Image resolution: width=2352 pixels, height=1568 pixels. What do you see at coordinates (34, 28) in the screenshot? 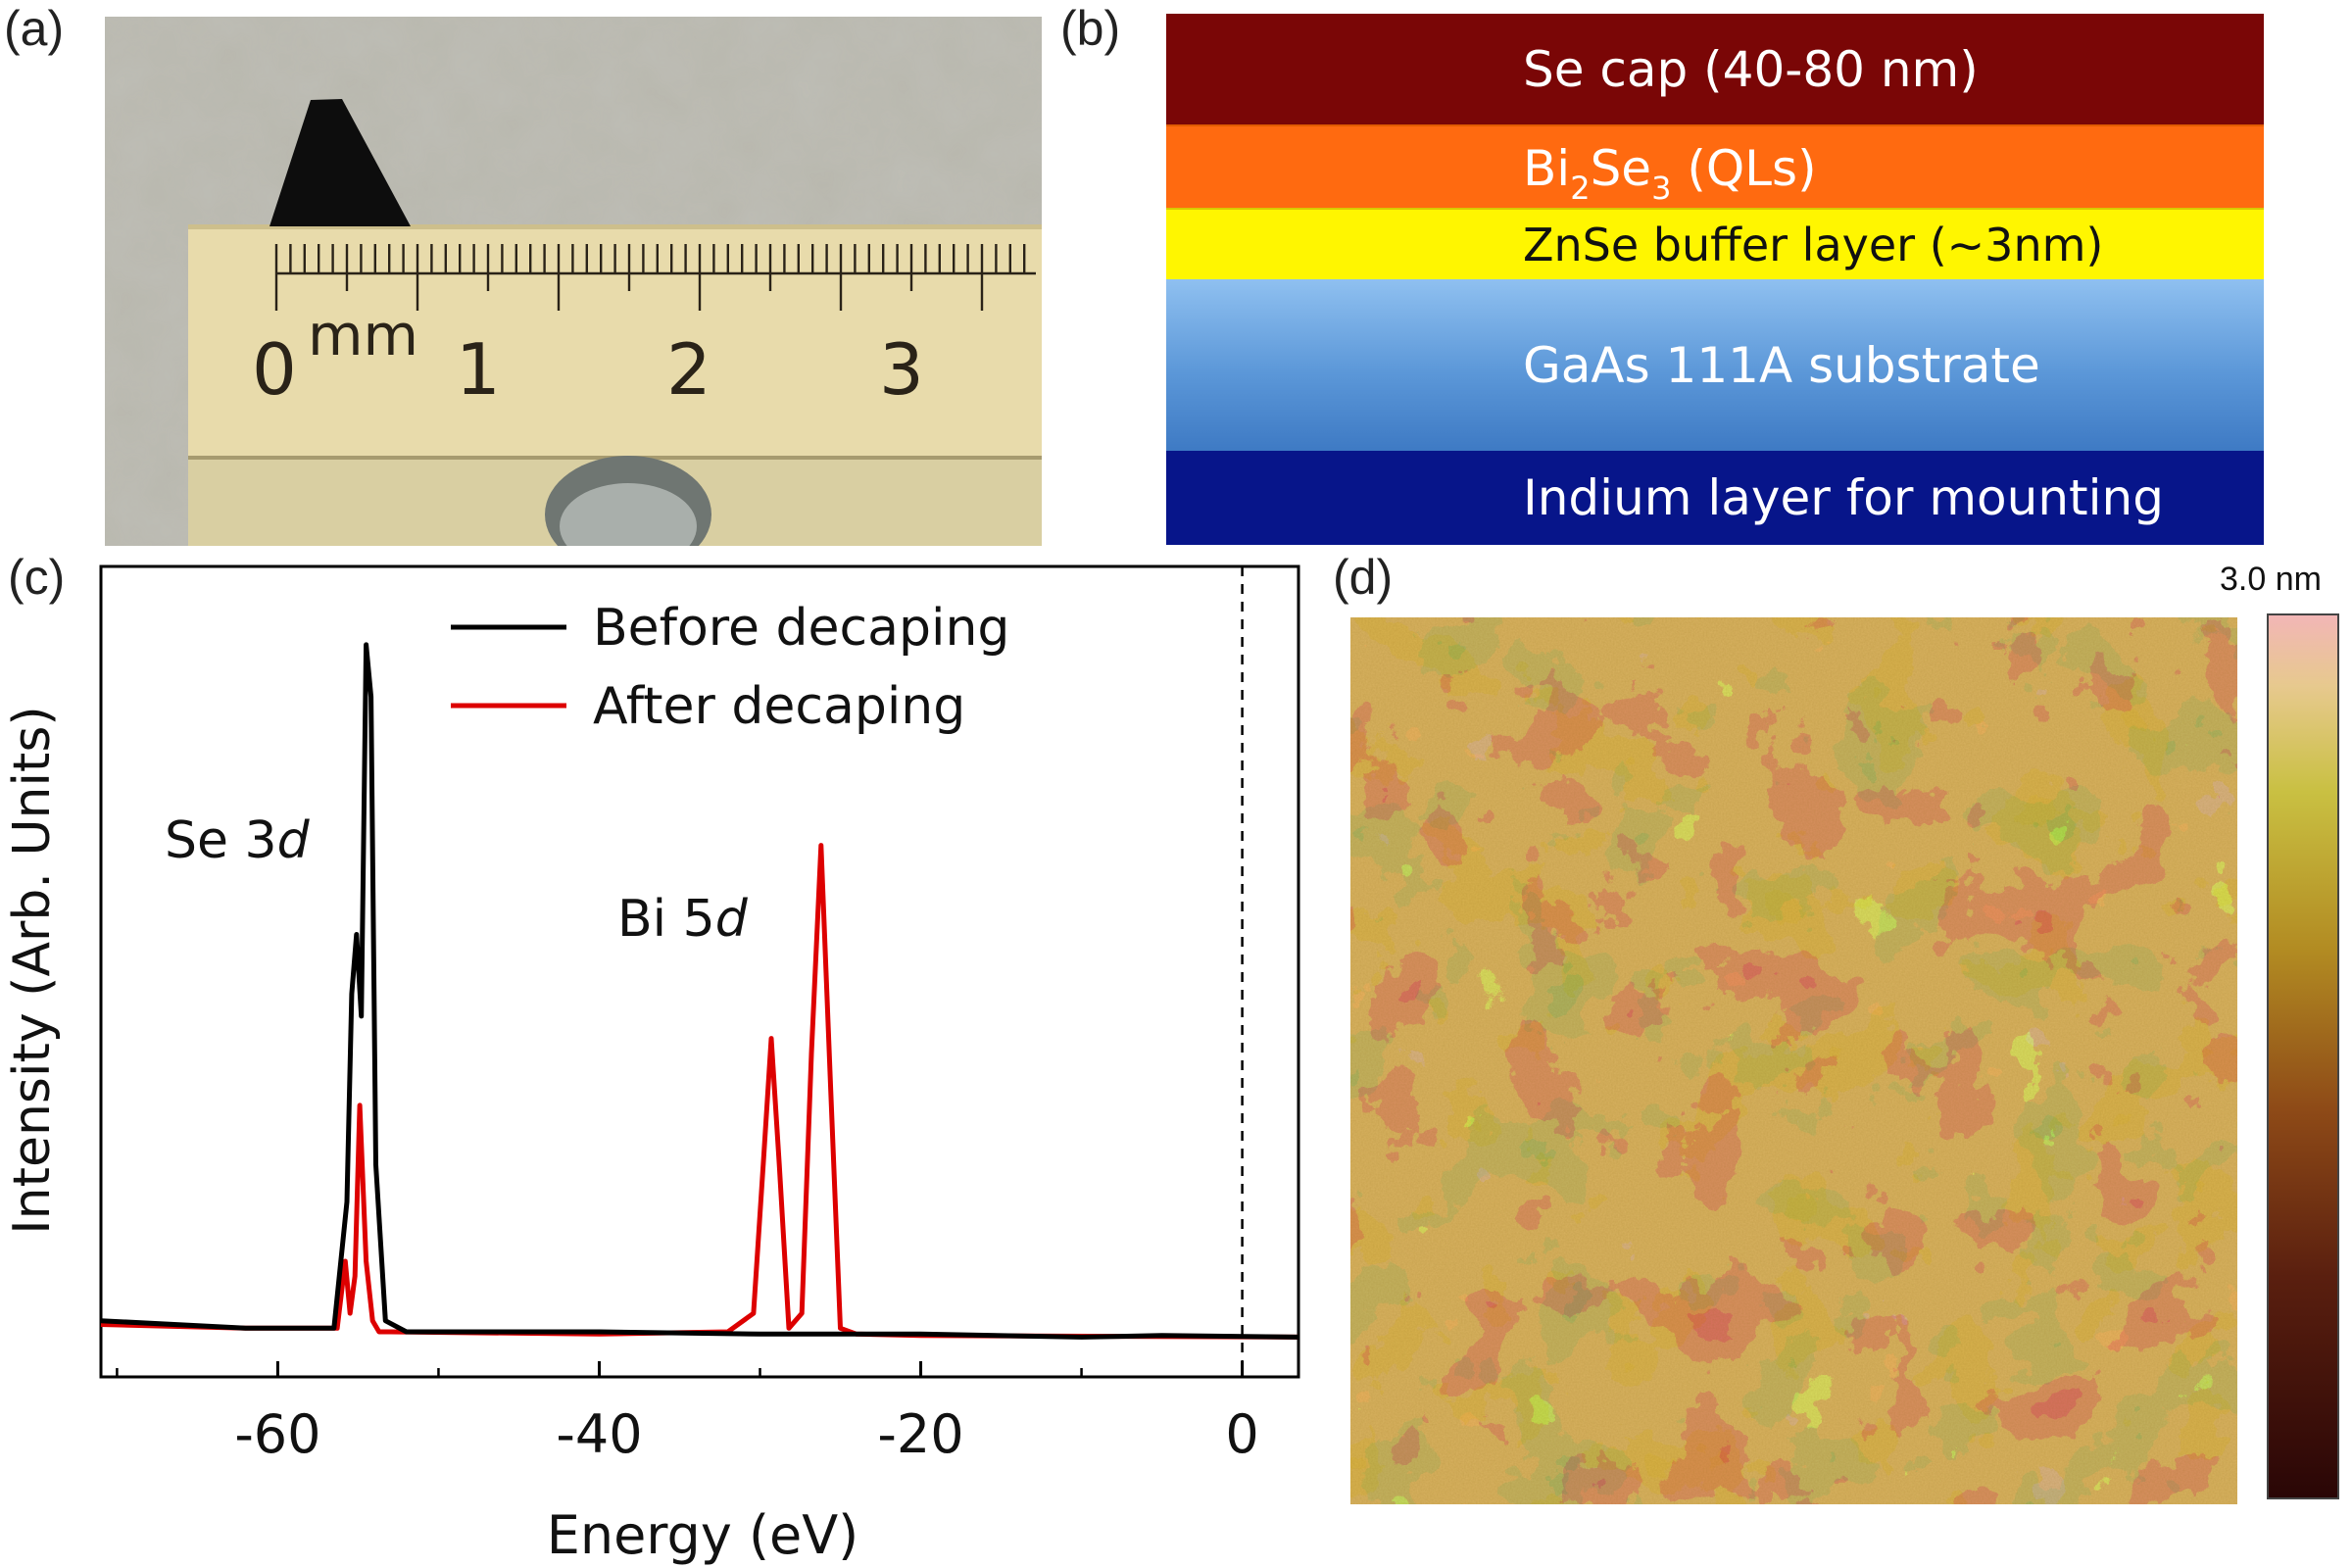
I see `panel-a-label: (a)` at bounding box center [34, 28].